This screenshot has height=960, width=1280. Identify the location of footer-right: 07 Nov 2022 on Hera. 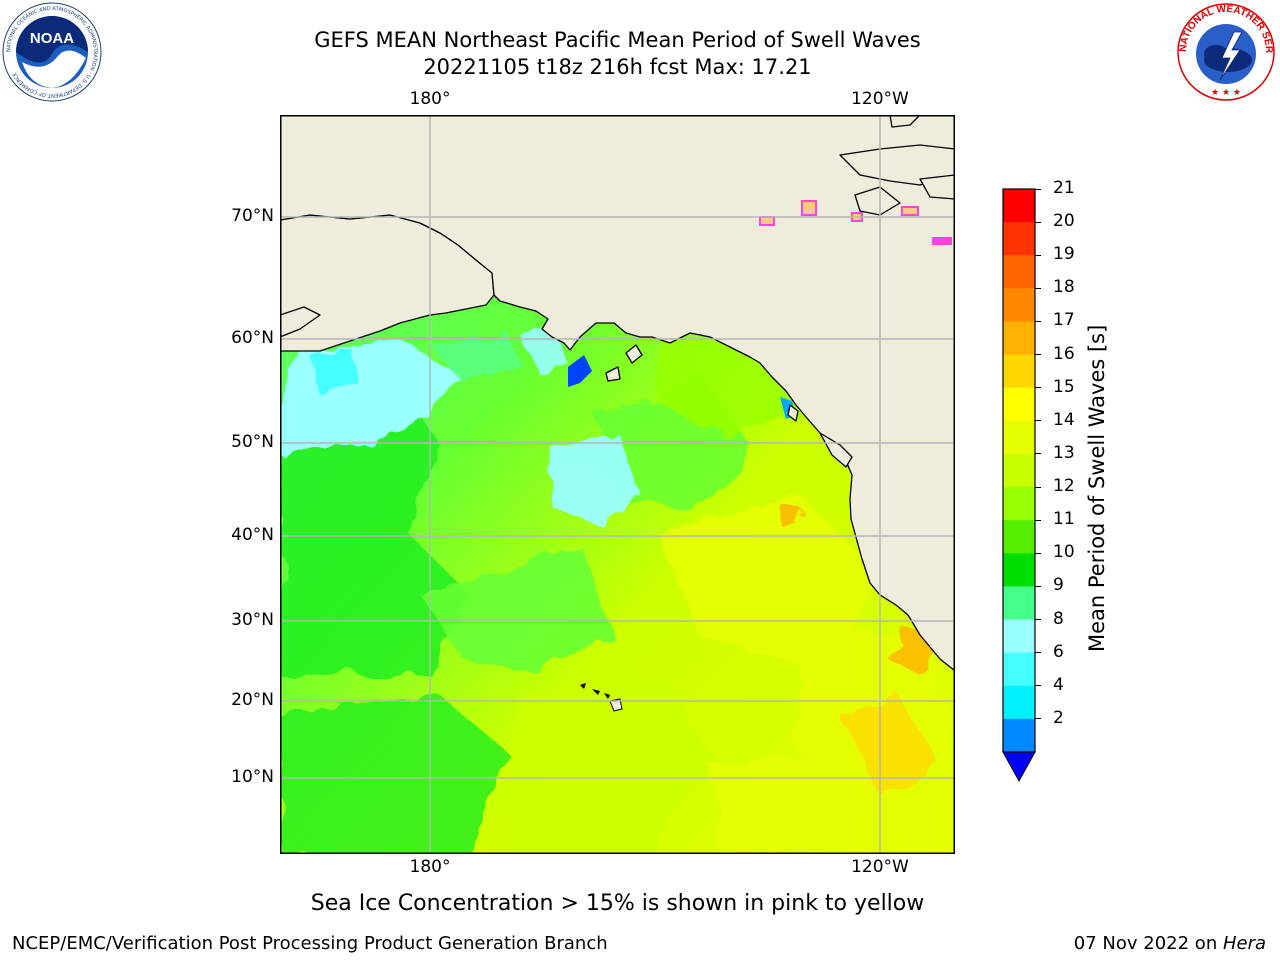
(1170, 943).